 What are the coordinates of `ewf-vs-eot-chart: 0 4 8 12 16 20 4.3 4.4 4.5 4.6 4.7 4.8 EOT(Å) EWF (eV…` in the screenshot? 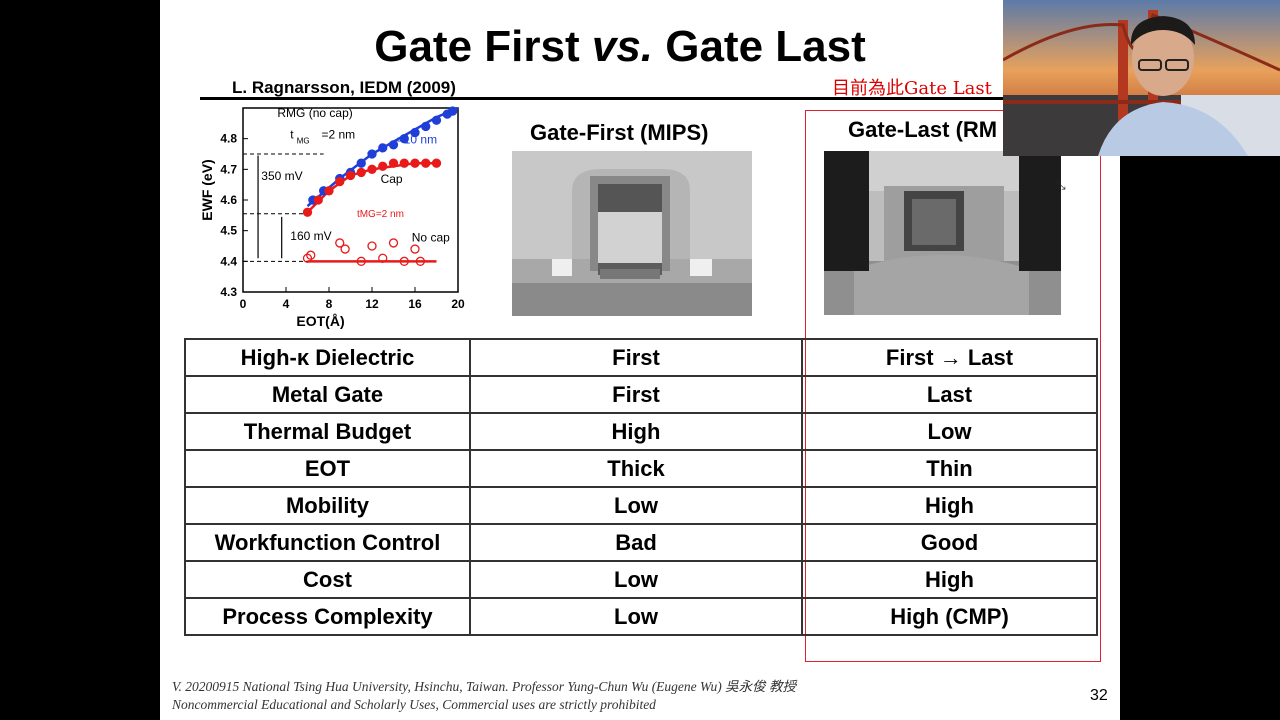 It's located at (333, 220).